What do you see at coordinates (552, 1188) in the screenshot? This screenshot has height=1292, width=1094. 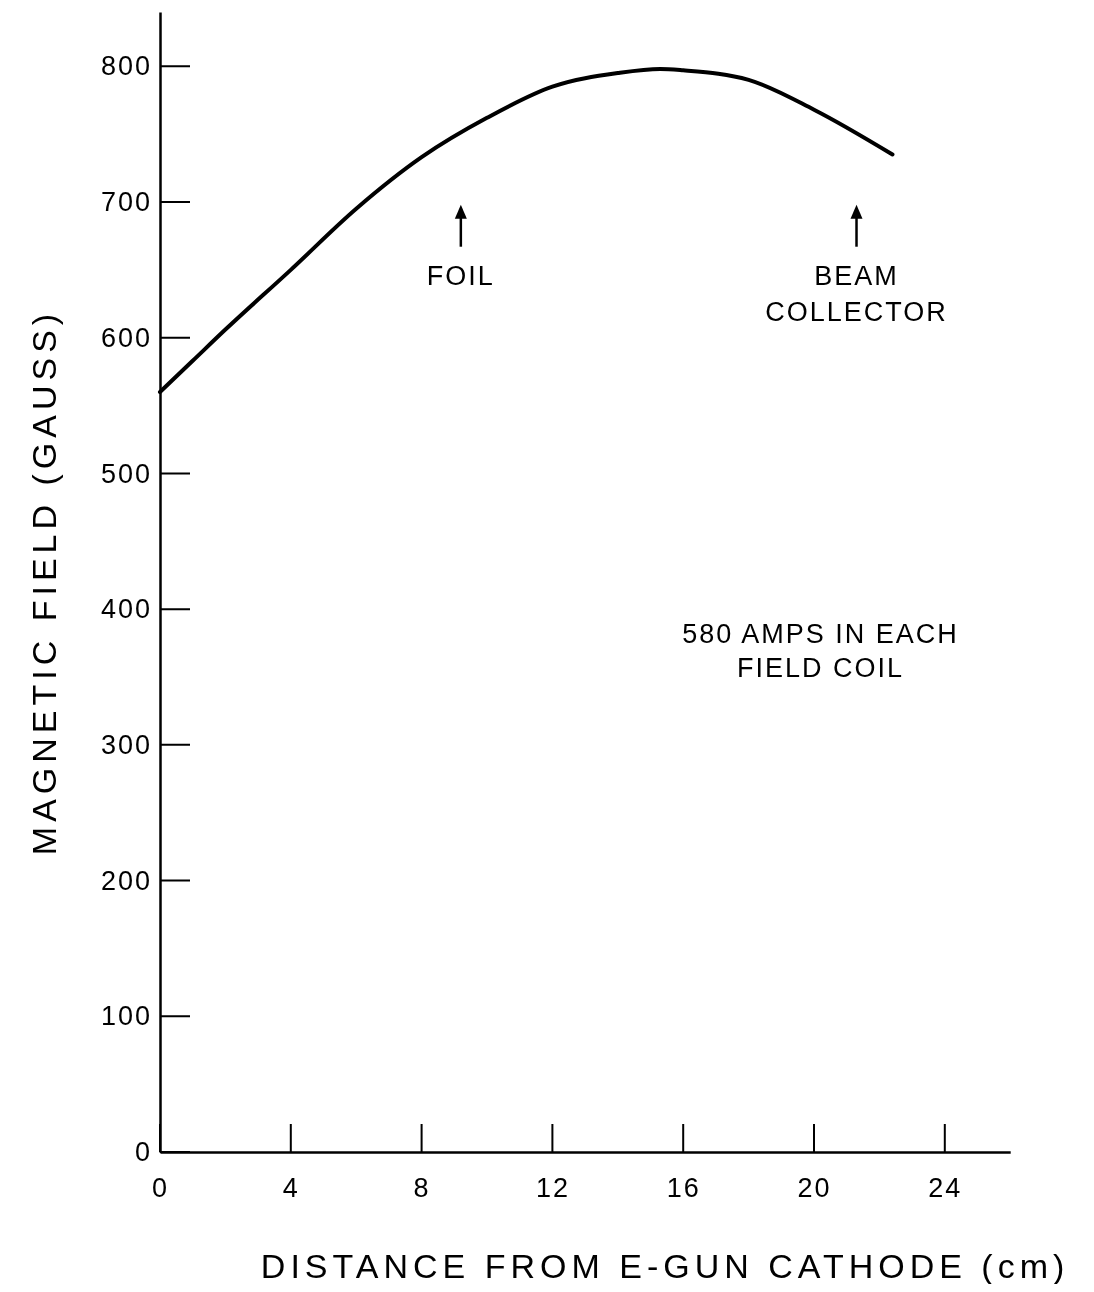 I see `x-tick-label: 12` at bounding box center [552, 1188].